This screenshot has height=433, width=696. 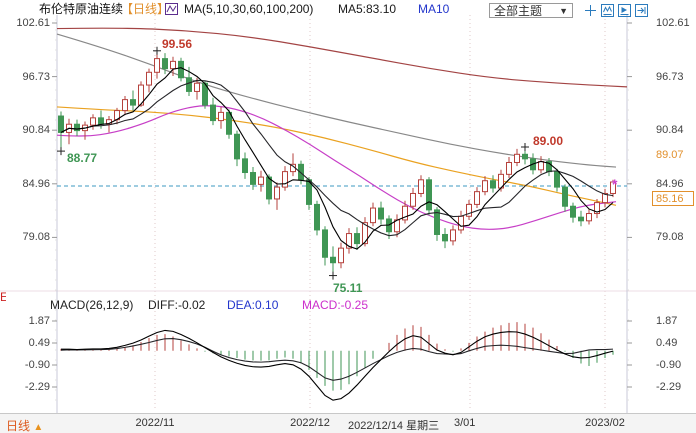 I want to click on macd-axis-label-right: 1.87, so click(x=667, y=321).